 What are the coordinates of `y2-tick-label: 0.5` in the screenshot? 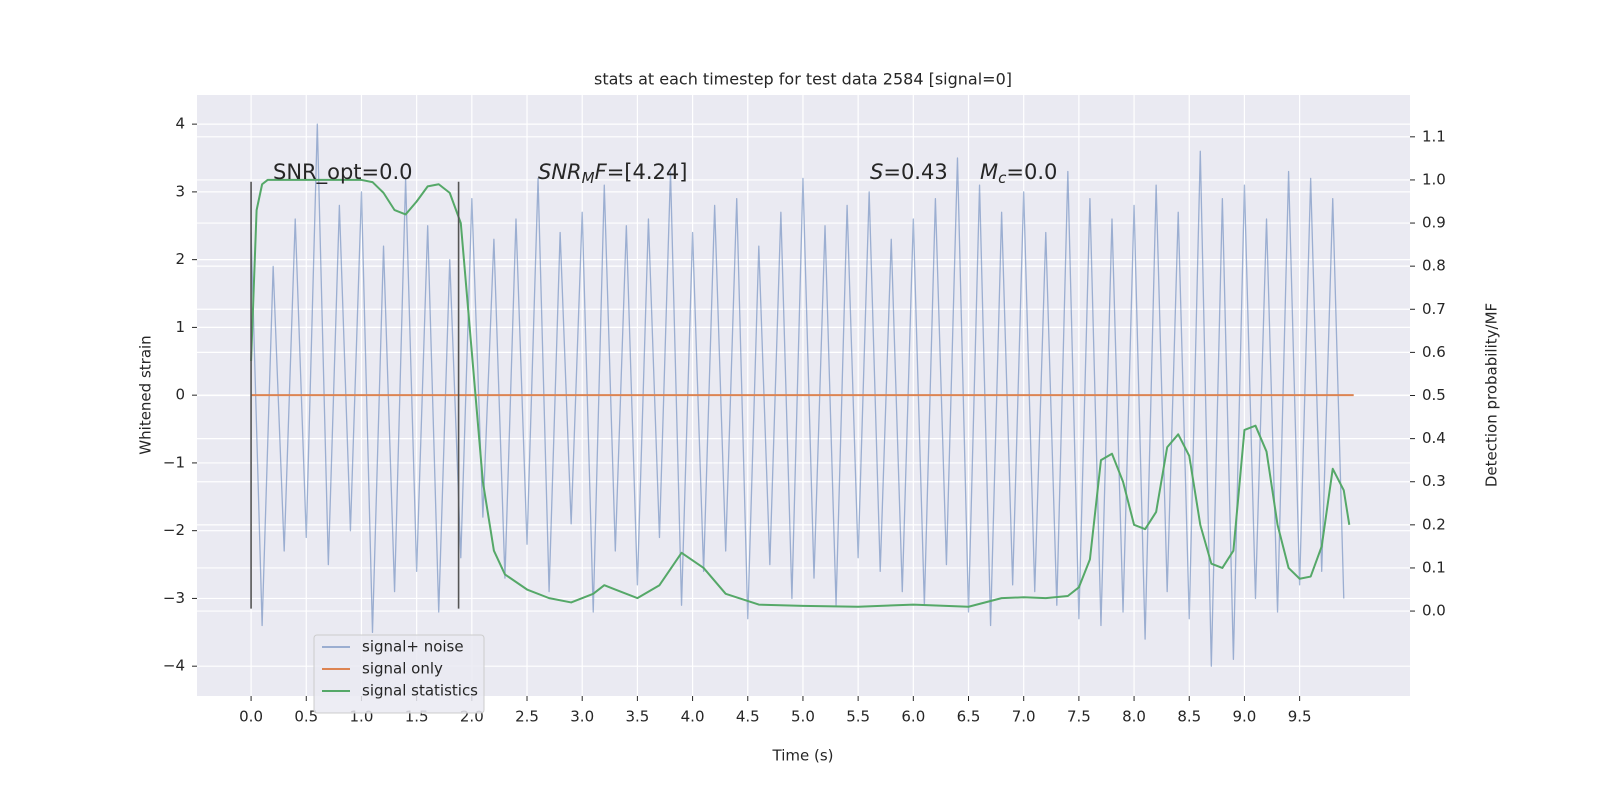 It's located at (1434, 395).